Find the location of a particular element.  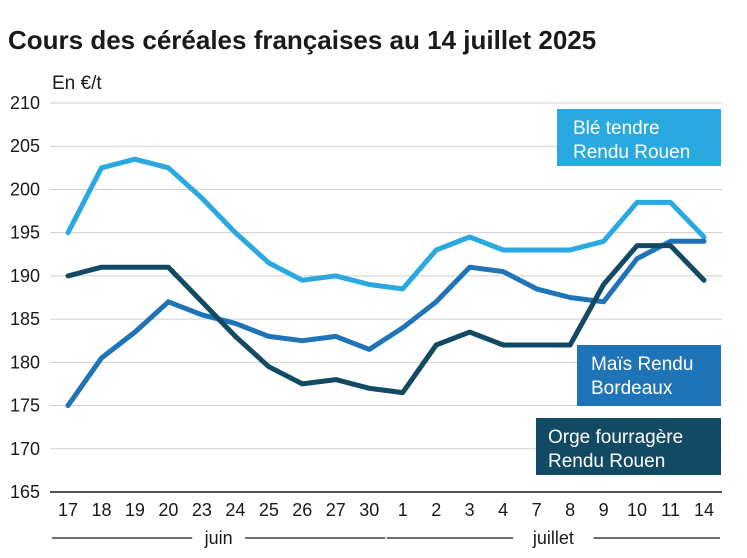

x-tick-label: 2 is located at coordinates (436, 510).